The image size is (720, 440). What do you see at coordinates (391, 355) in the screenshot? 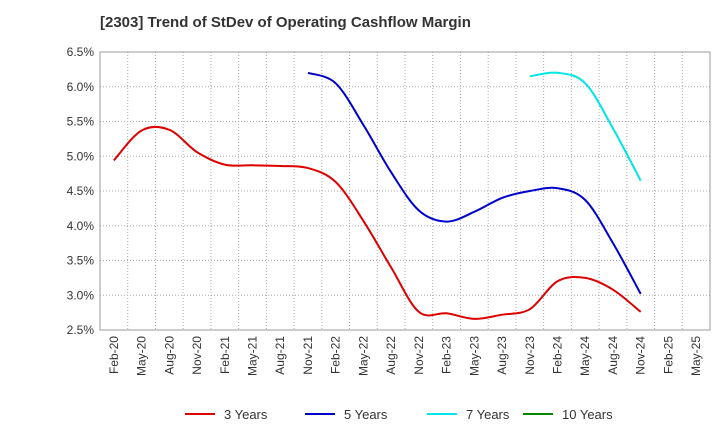
I see `x-tick-label: Aug-22` at bounding box center [391, 355].